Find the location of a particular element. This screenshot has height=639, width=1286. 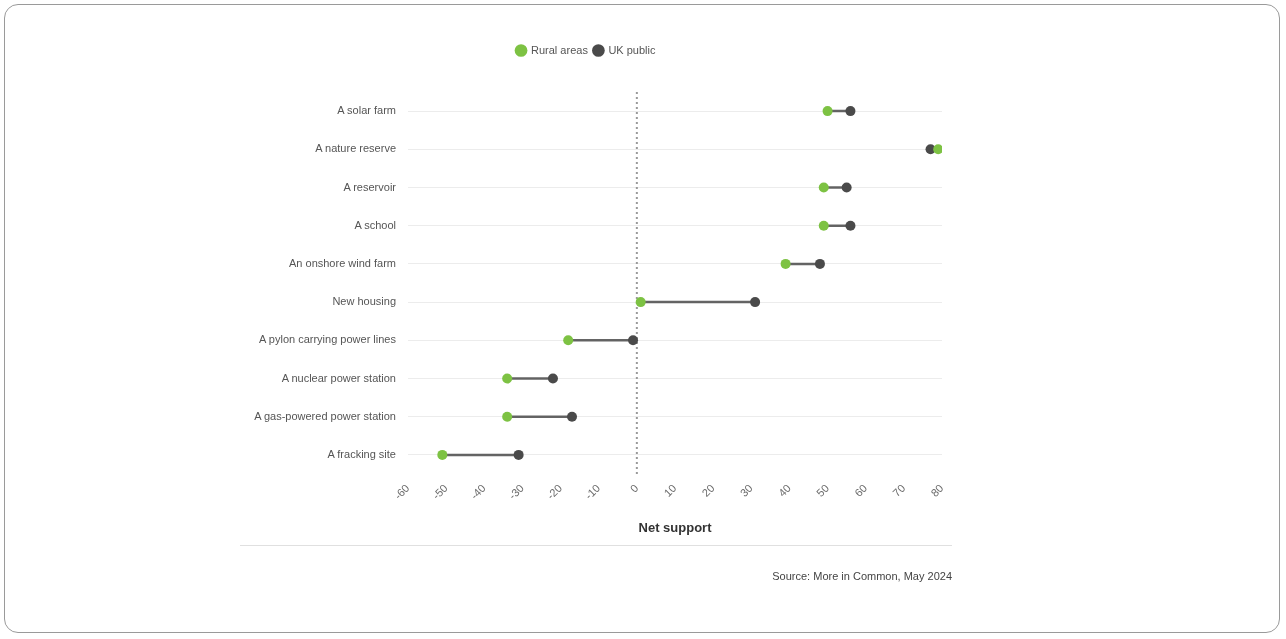

y-tick-label: A school is located at coordinates (375, 224).